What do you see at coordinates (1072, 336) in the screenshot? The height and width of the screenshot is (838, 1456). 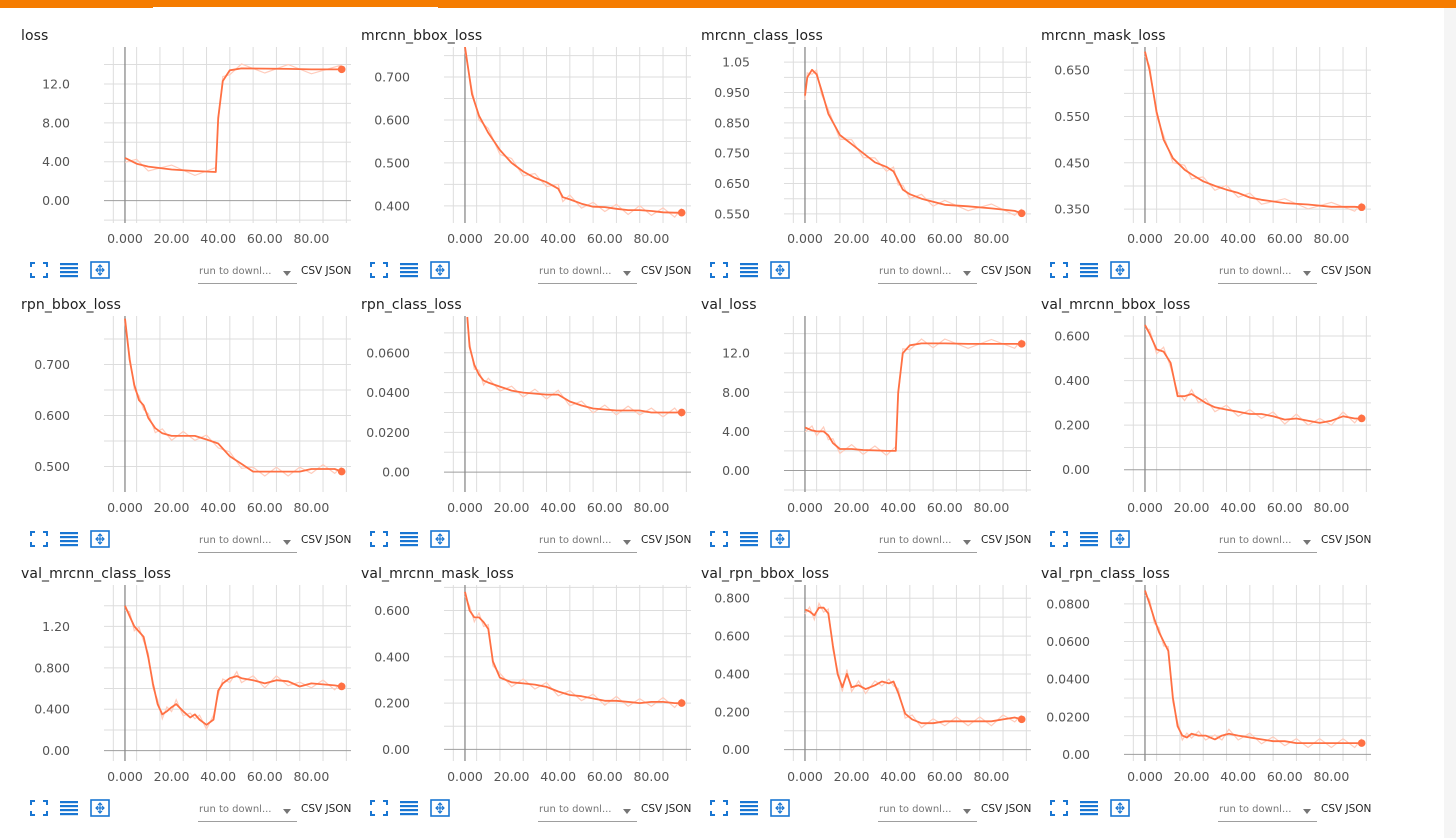 I see `y-tick-label: 0.600` at bounding box center [1072, 336].